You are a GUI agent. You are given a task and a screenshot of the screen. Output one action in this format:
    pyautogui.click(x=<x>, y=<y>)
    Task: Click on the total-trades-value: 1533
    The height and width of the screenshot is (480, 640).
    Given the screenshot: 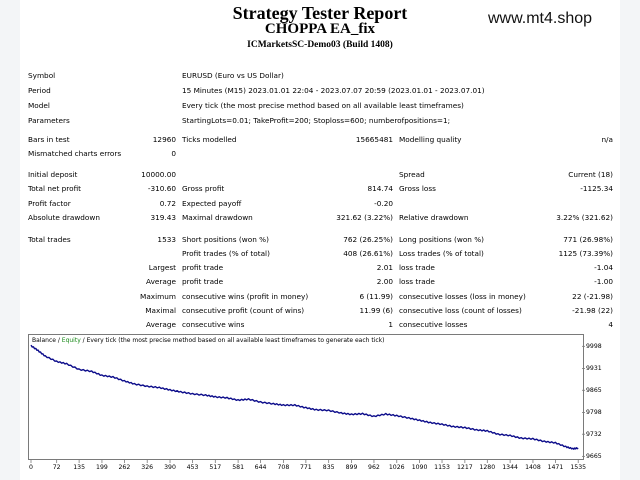 What is the action you would take?
    pyautogui.click(x=166, y=239)
    